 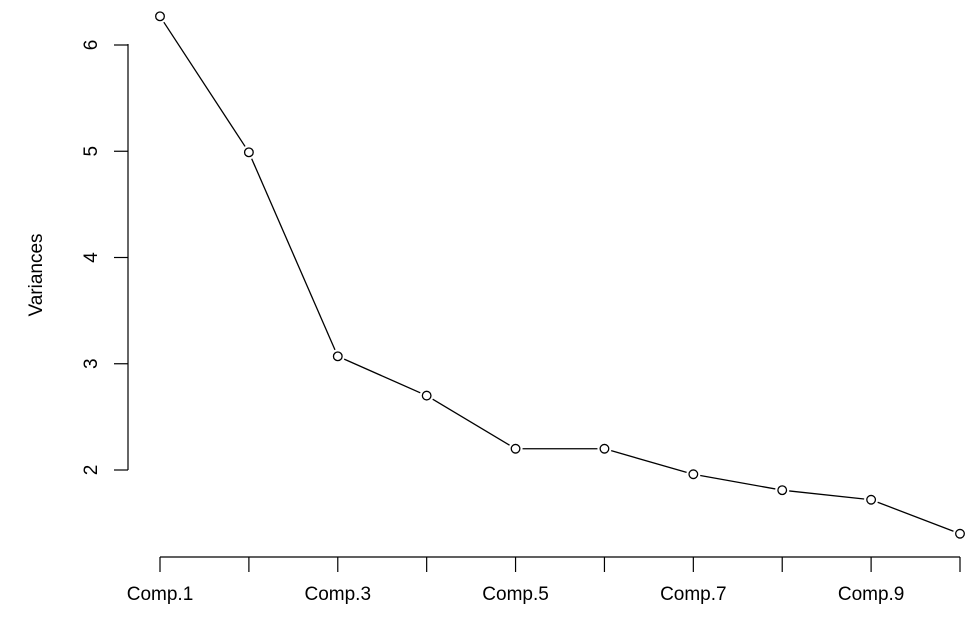 What do you see at coordinates (91, 151) in the screenshot?
I see `y-tick-label: 5` at bounding box center [91, 151].